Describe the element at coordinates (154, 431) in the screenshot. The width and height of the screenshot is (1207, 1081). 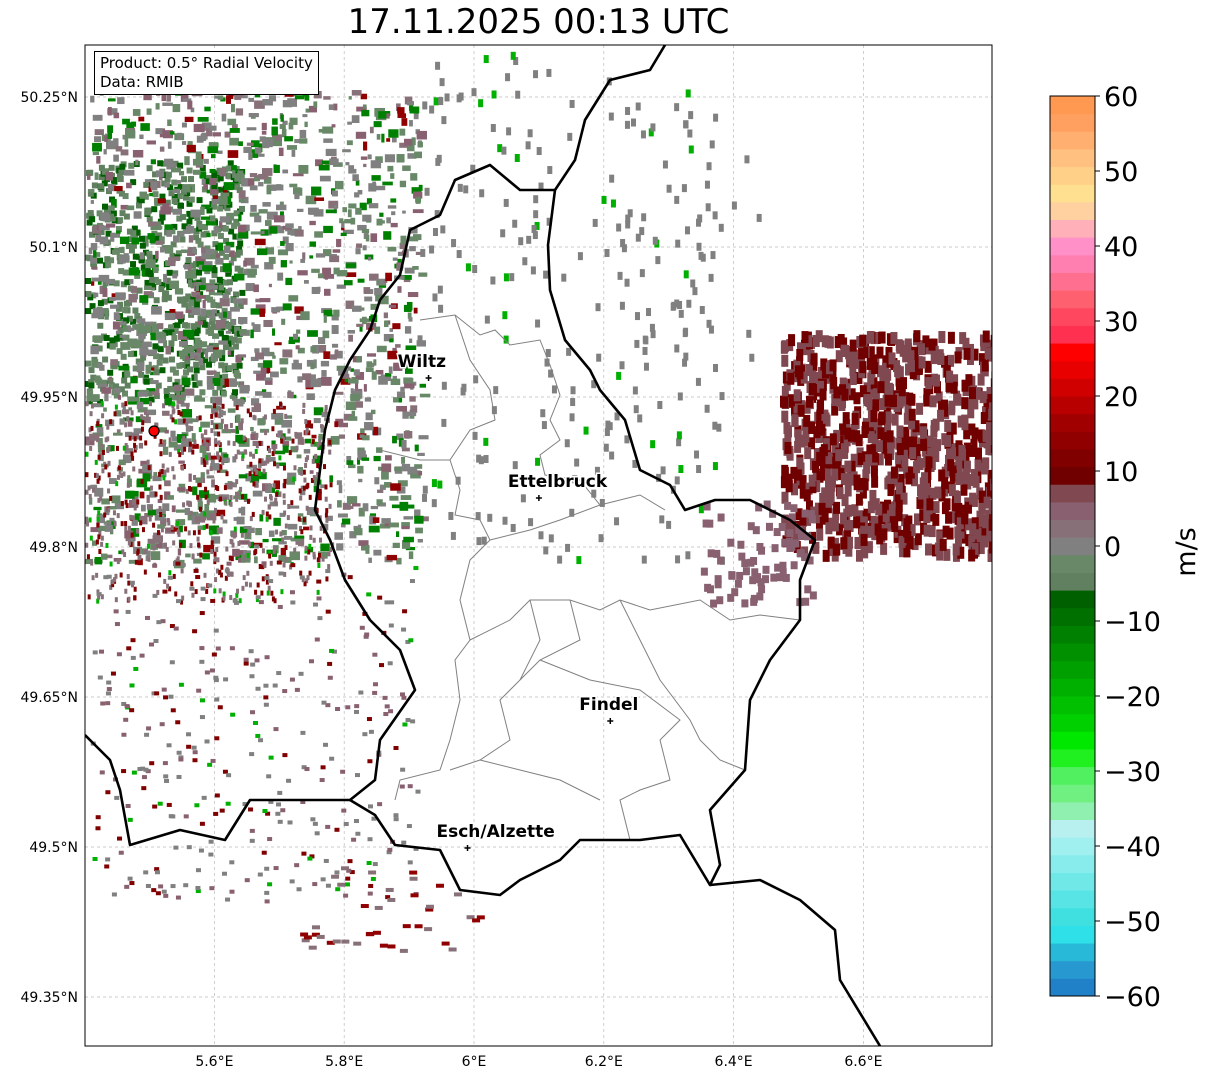
I see `radar-site-marker` at that location.